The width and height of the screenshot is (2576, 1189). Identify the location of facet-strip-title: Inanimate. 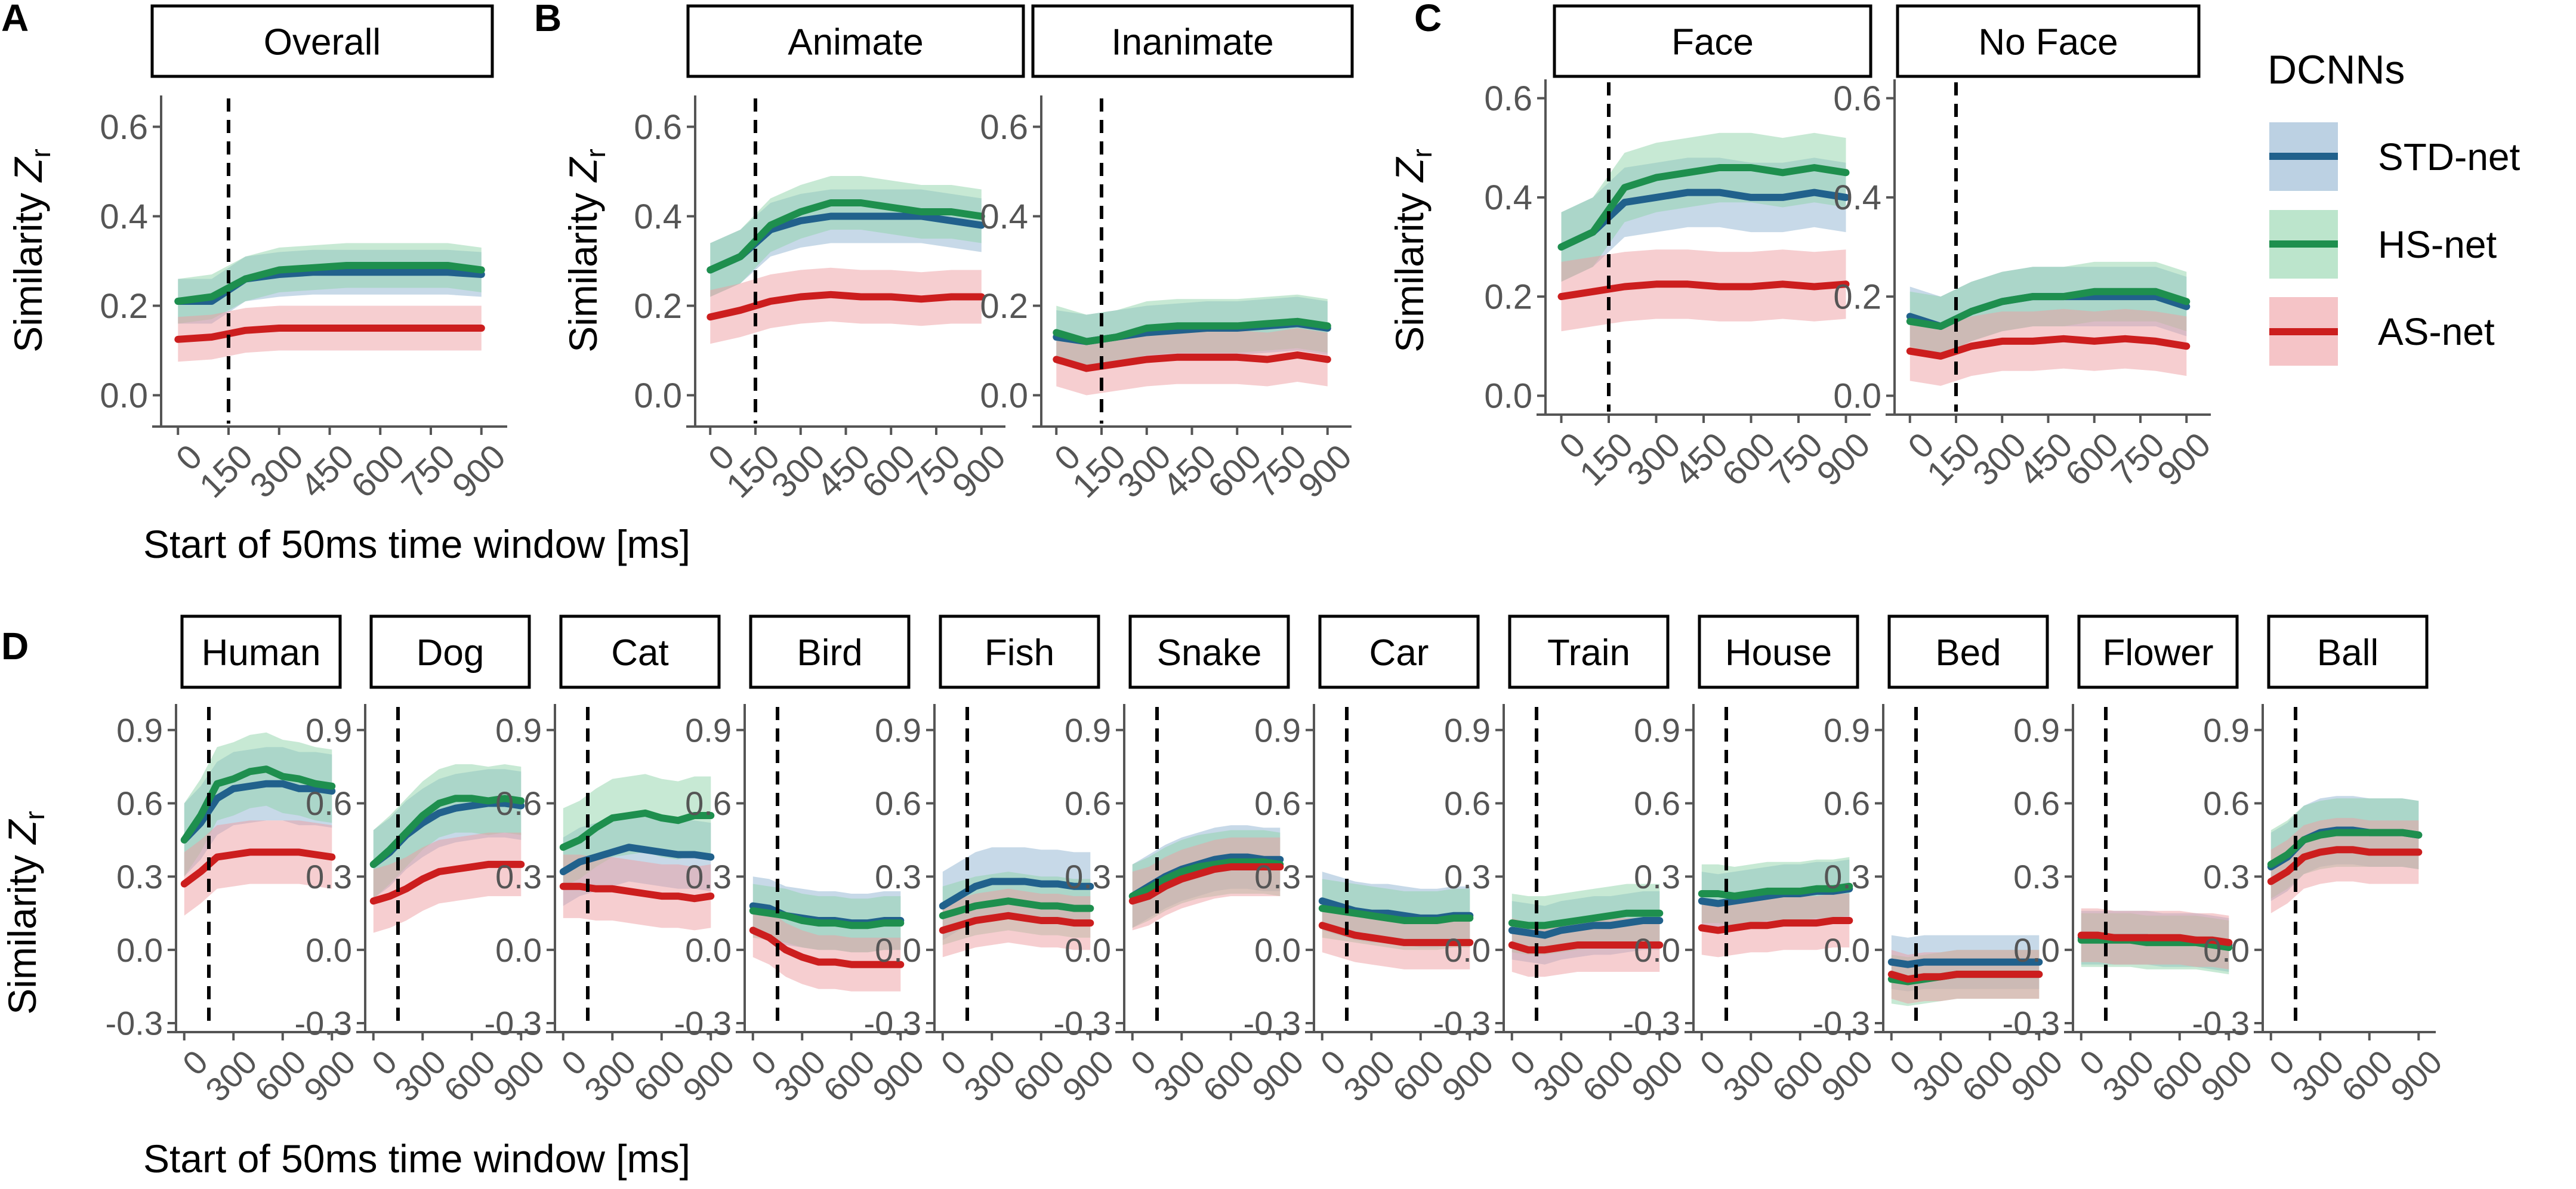
(1192, 42).